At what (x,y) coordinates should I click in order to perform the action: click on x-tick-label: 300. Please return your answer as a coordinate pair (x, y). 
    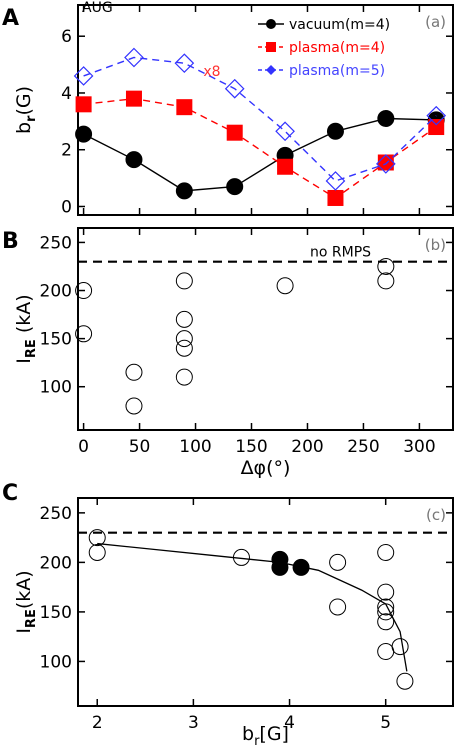
    Looking at the image, I should click on (419, 447).